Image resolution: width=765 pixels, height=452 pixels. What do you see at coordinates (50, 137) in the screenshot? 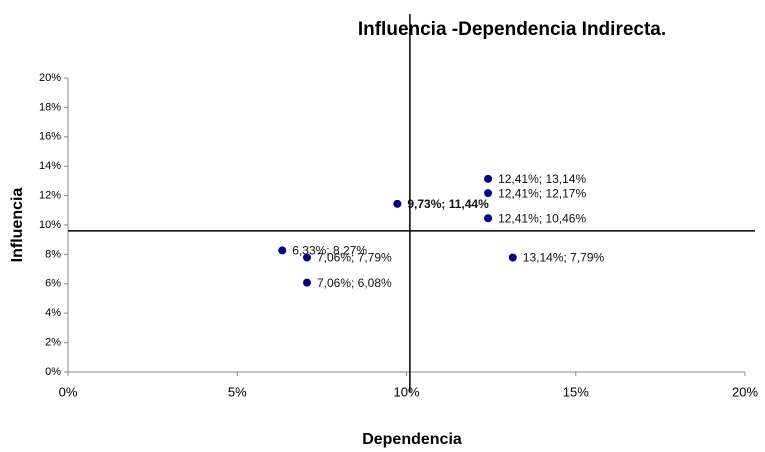
I see `y-tick-label: 16%` at bounding box center [50, 137].